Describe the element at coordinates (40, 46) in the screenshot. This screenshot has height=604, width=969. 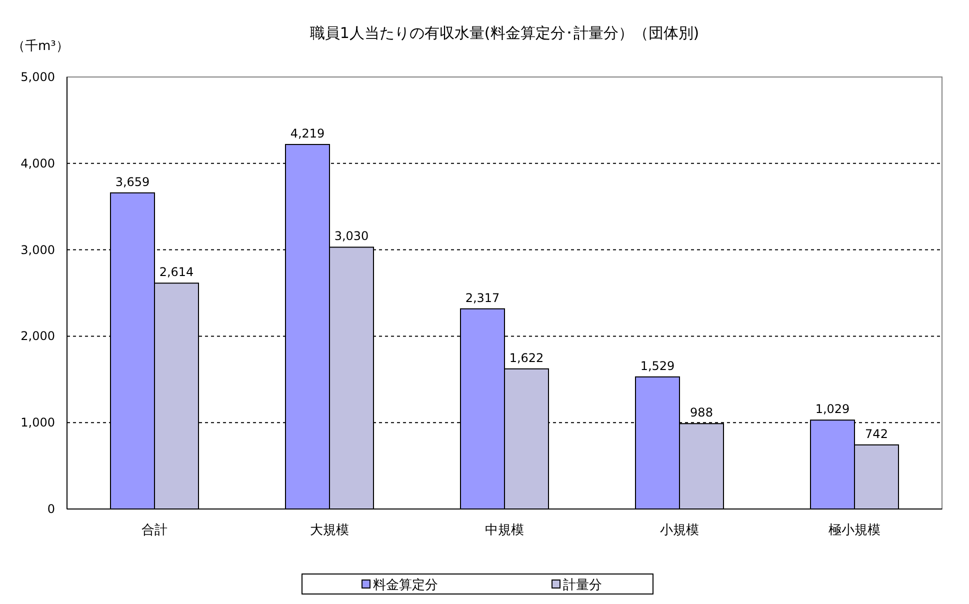
I see `y-axis-title: （千m³）` at that location.